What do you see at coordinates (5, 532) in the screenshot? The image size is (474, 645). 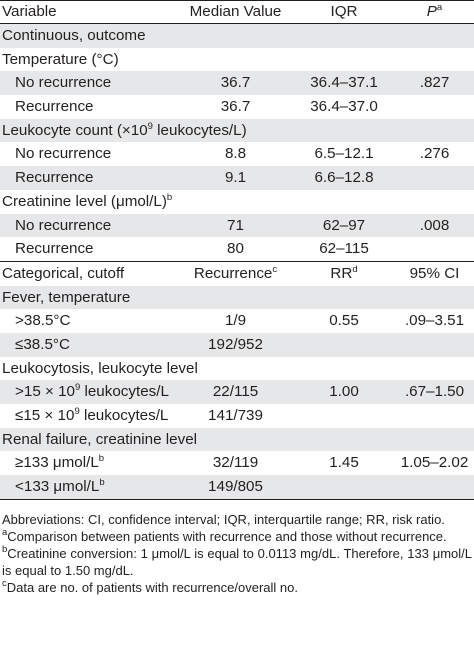 I see `footnote-a-mark: a` at bounding box center [5, 532].